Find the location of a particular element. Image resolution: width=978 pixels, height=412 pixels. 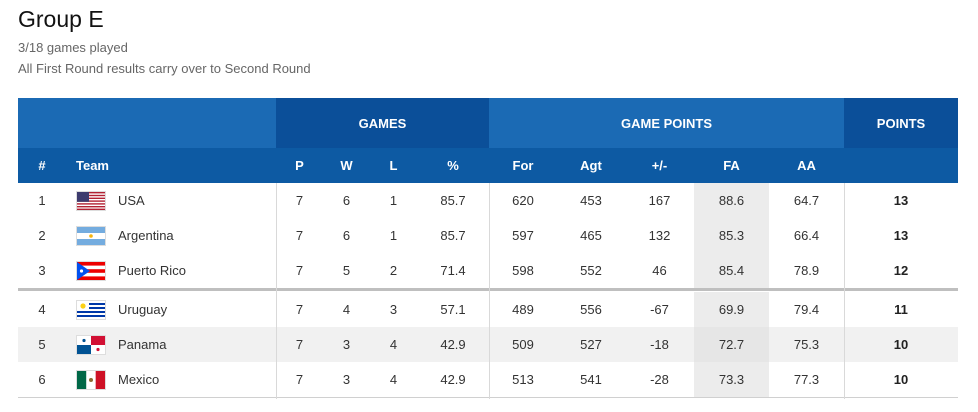

usa-flag-icon is located at coordinates (91, 200).